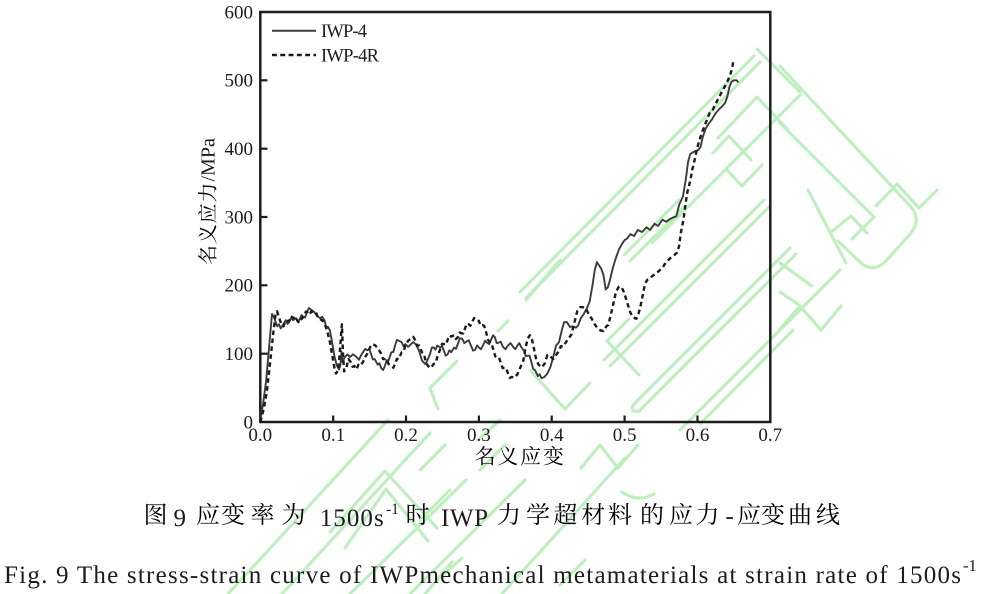 Image resolution: width=985 pixels, height=594 pixels. I want to click on svg-text: 500, so click(239, 81).